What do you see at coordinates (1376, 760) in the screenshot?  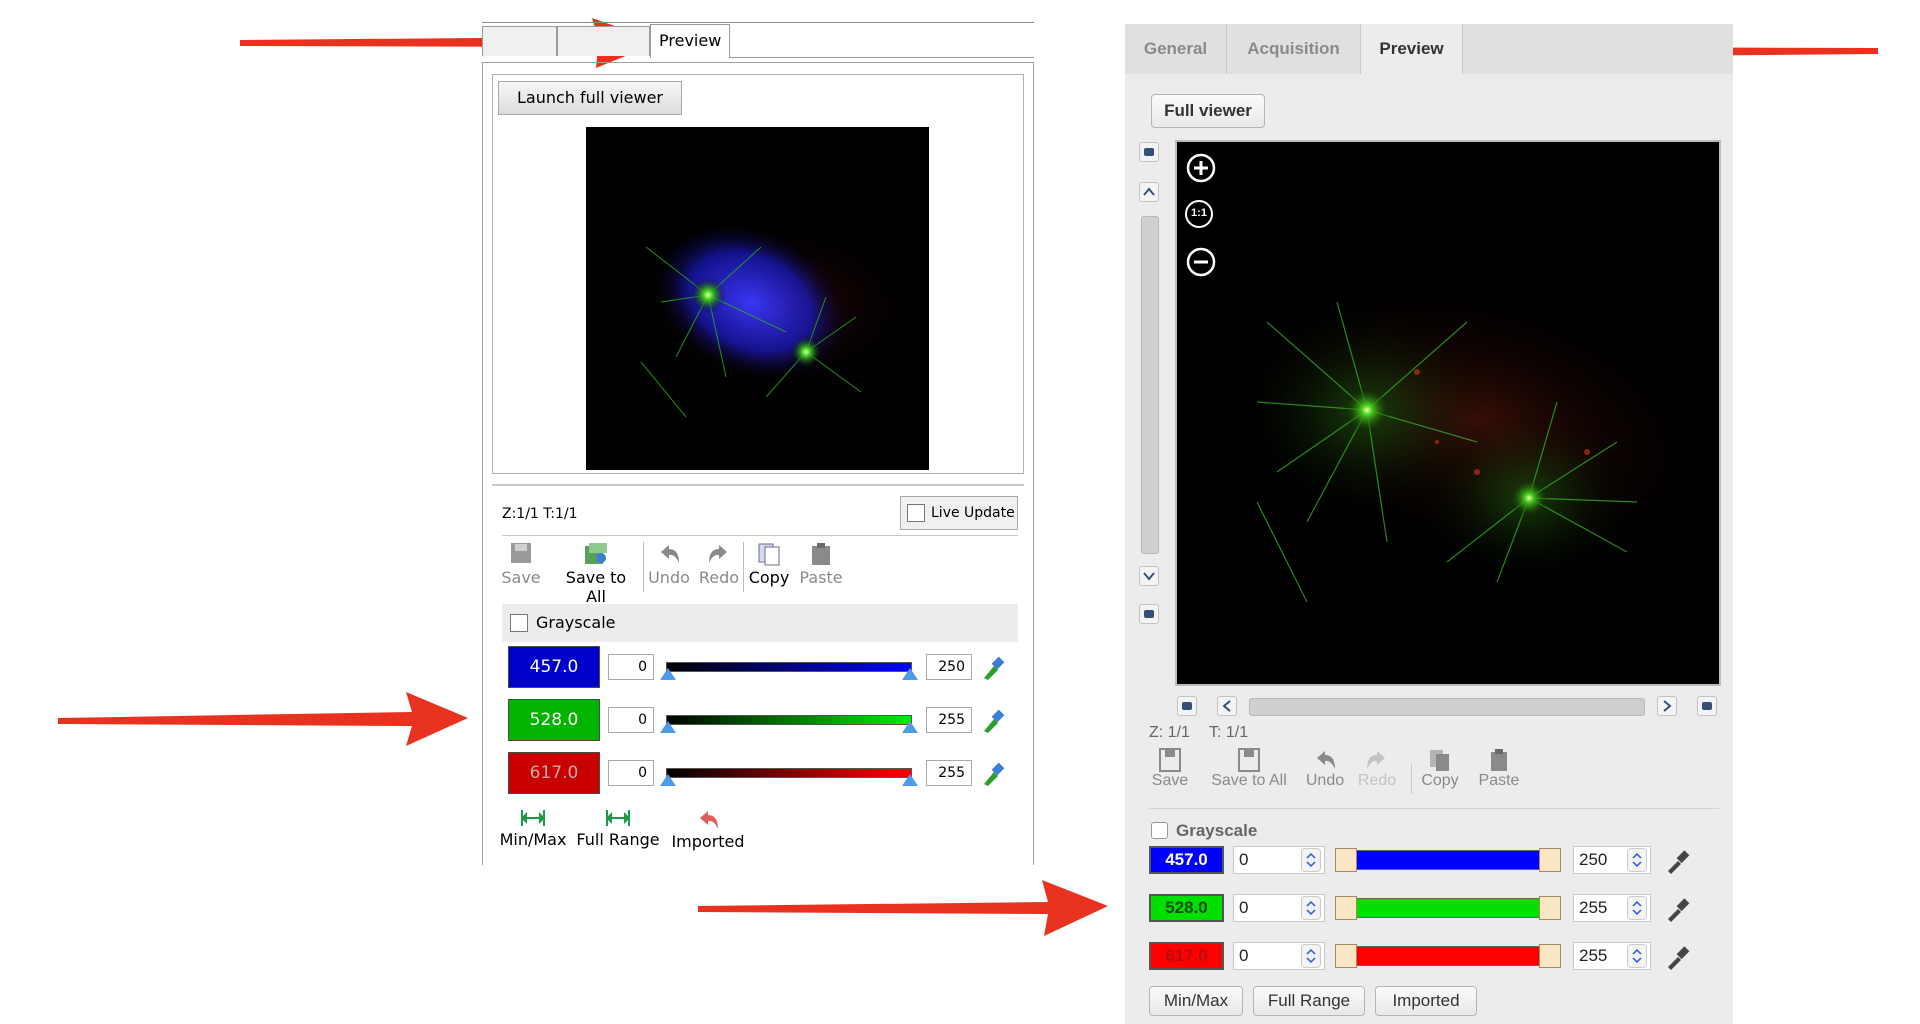 I see `redo-icon` at bounding box center [1376, 760].